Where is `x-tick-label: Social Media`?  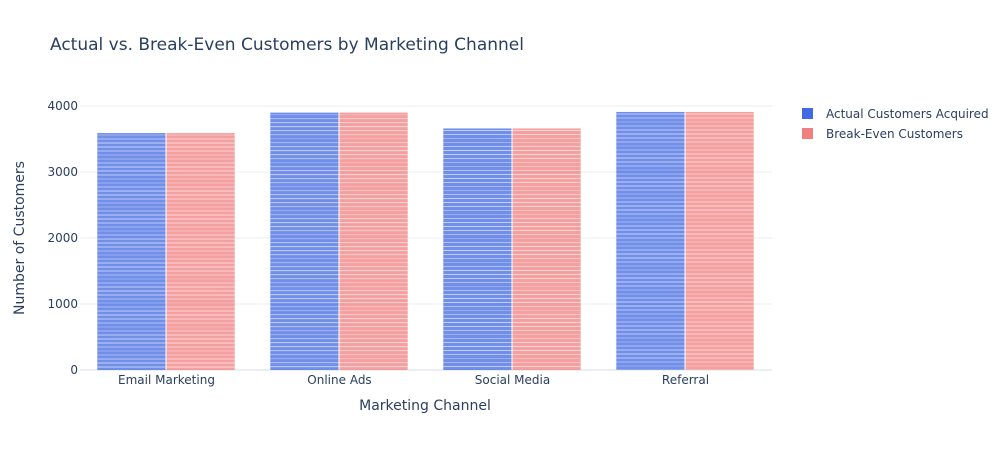
x-tick-label: Social Media is located at coordinates (512, 380).